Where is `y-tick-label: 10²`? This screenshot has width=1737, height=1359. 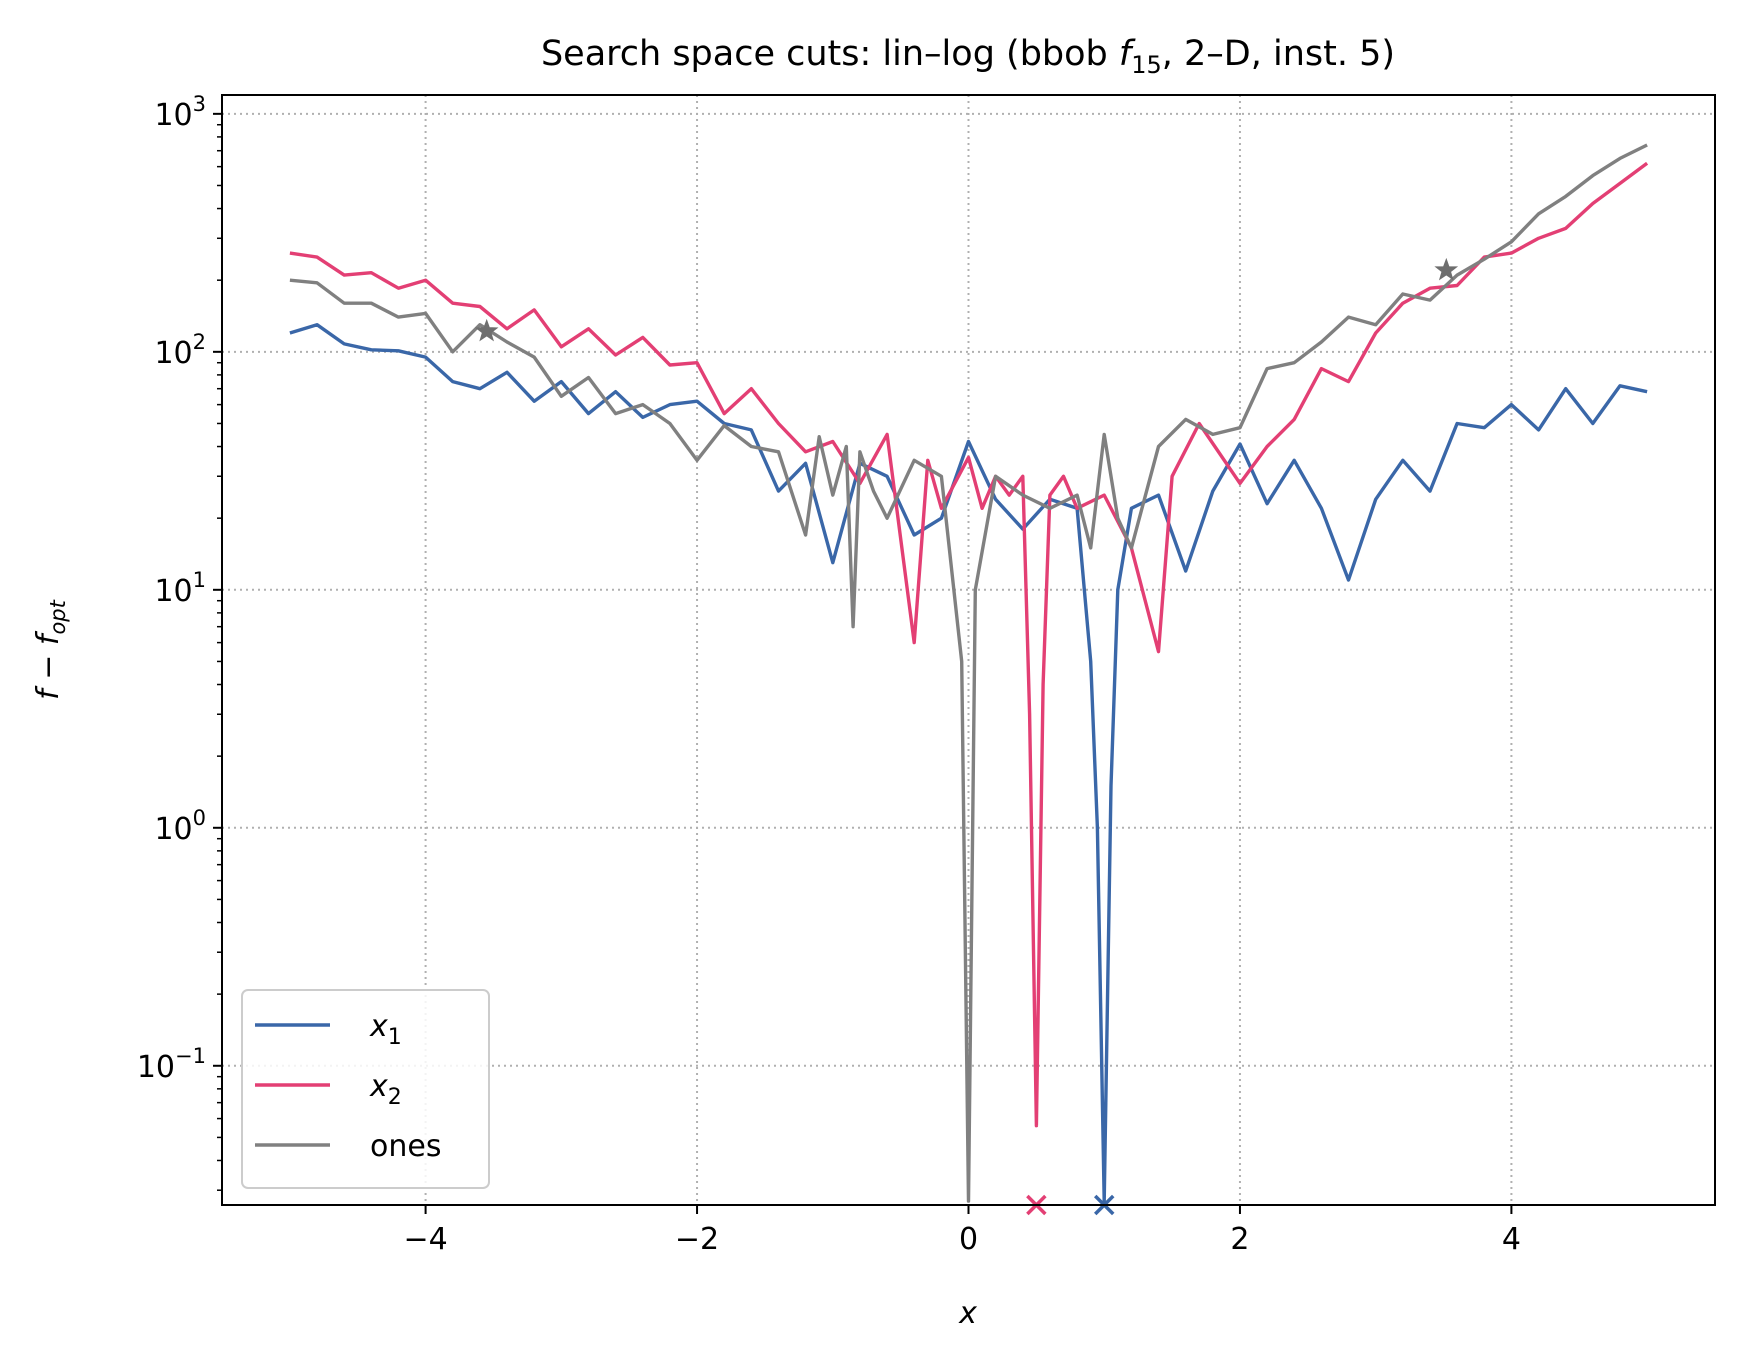
y-tick-label: 10² is located at coordinates (180, 350).